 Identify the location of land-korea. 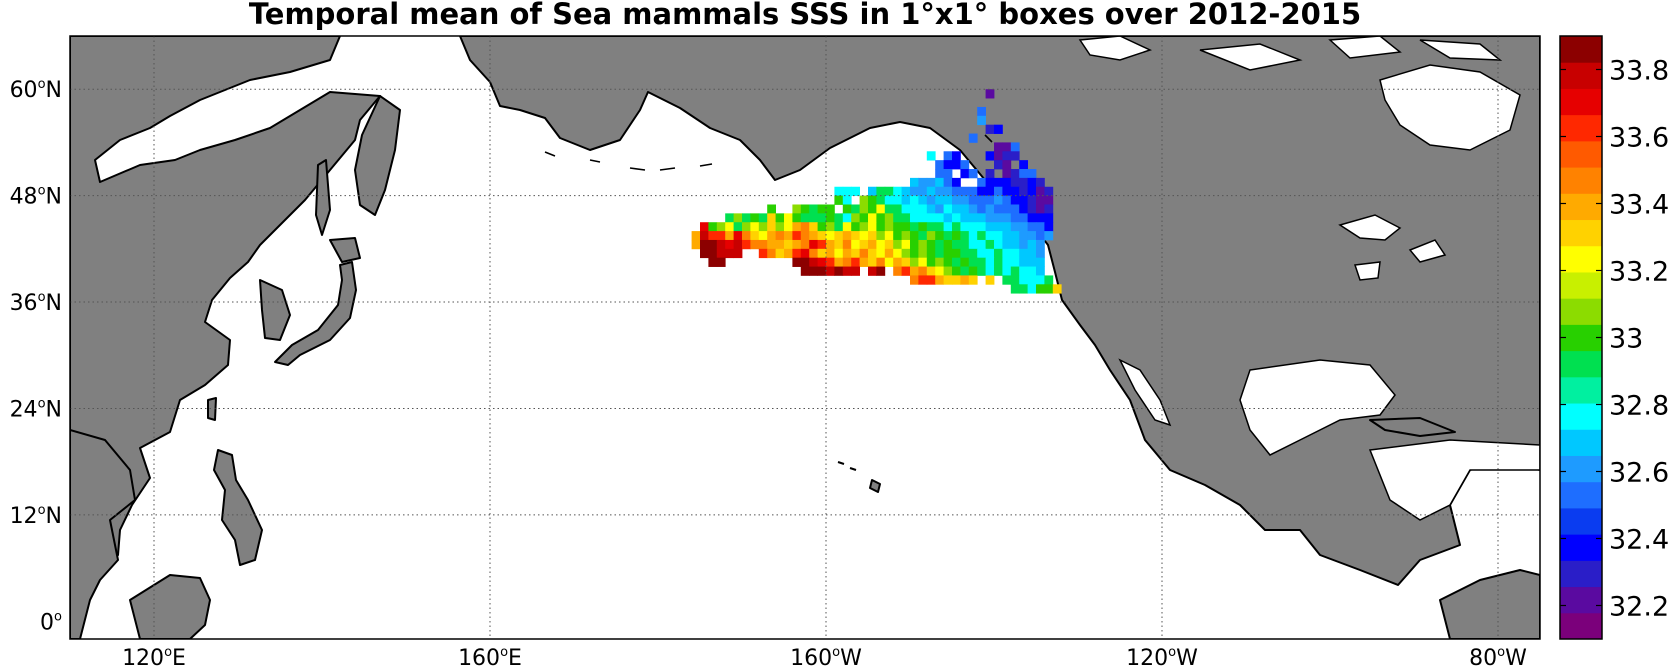
(275, 310).